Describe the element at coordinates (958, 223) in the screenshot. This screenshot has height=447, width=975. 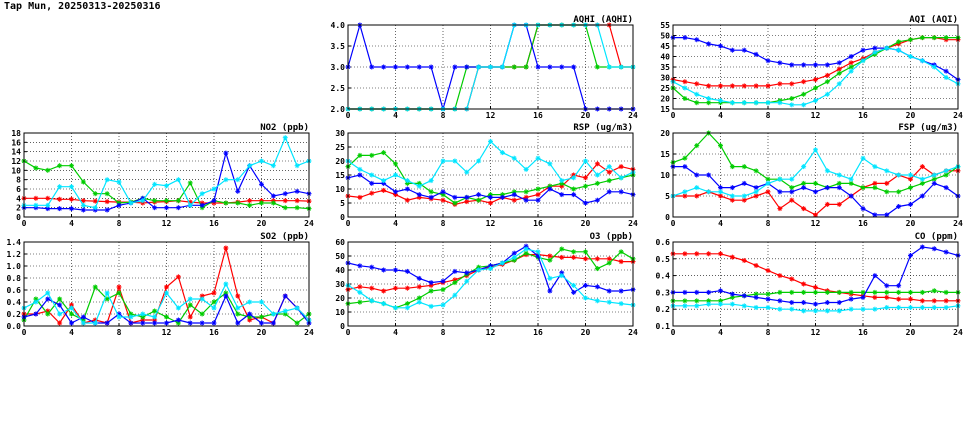
I see `x-tick-label: 24` at that location.